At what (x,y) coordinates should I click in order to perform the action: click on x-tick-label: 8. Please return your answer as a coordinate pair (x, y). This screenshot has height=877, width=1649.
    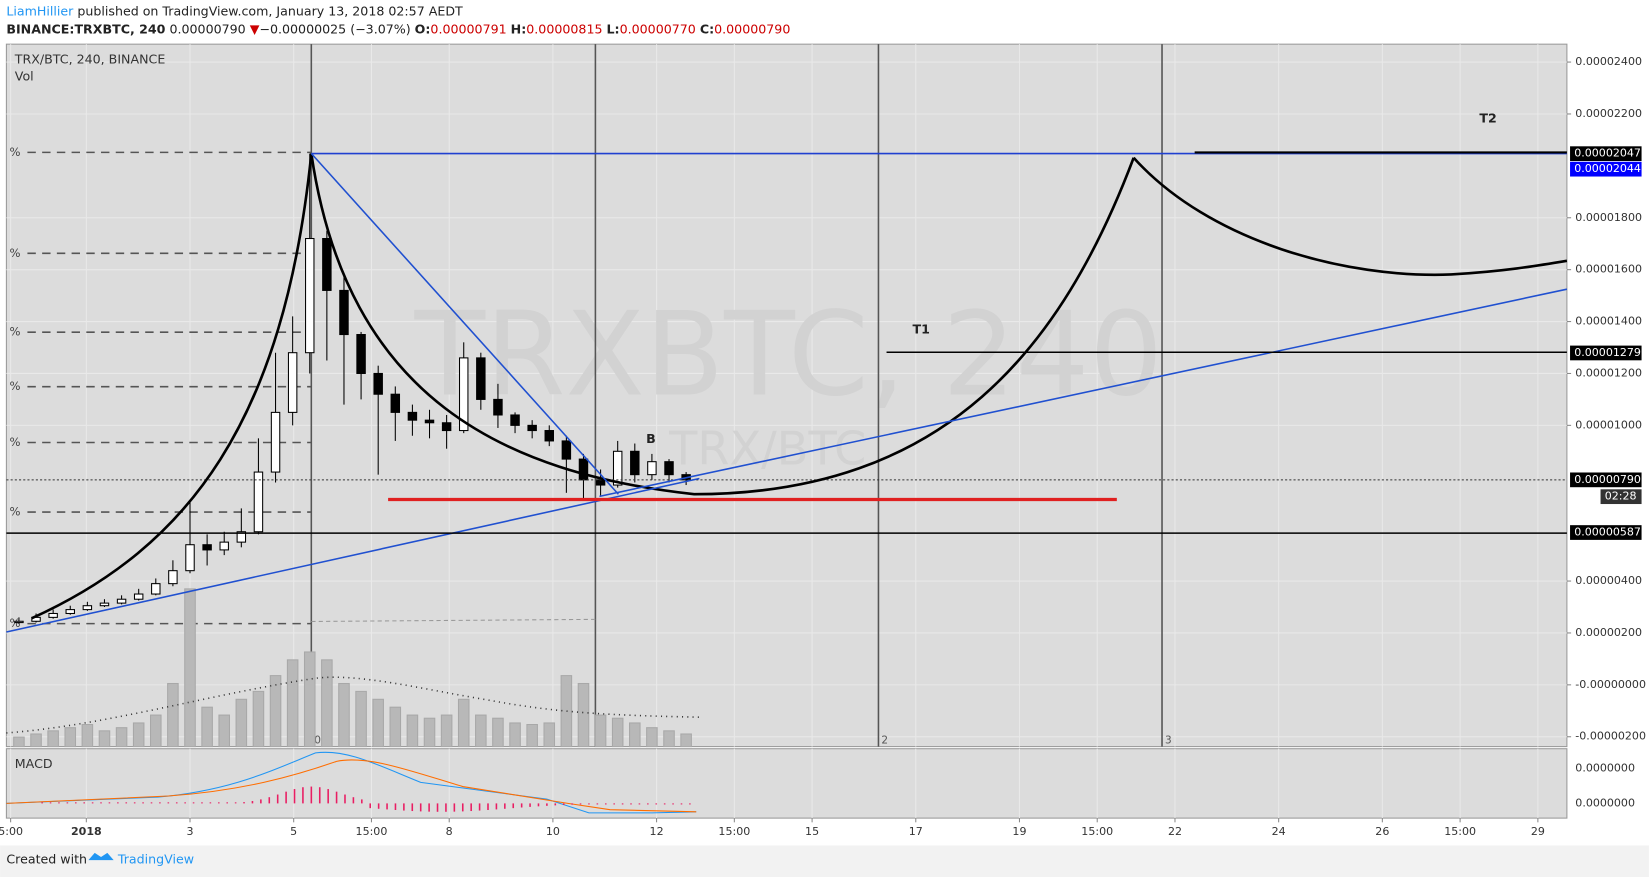
    Looking at the image, I should click on (449, 831).